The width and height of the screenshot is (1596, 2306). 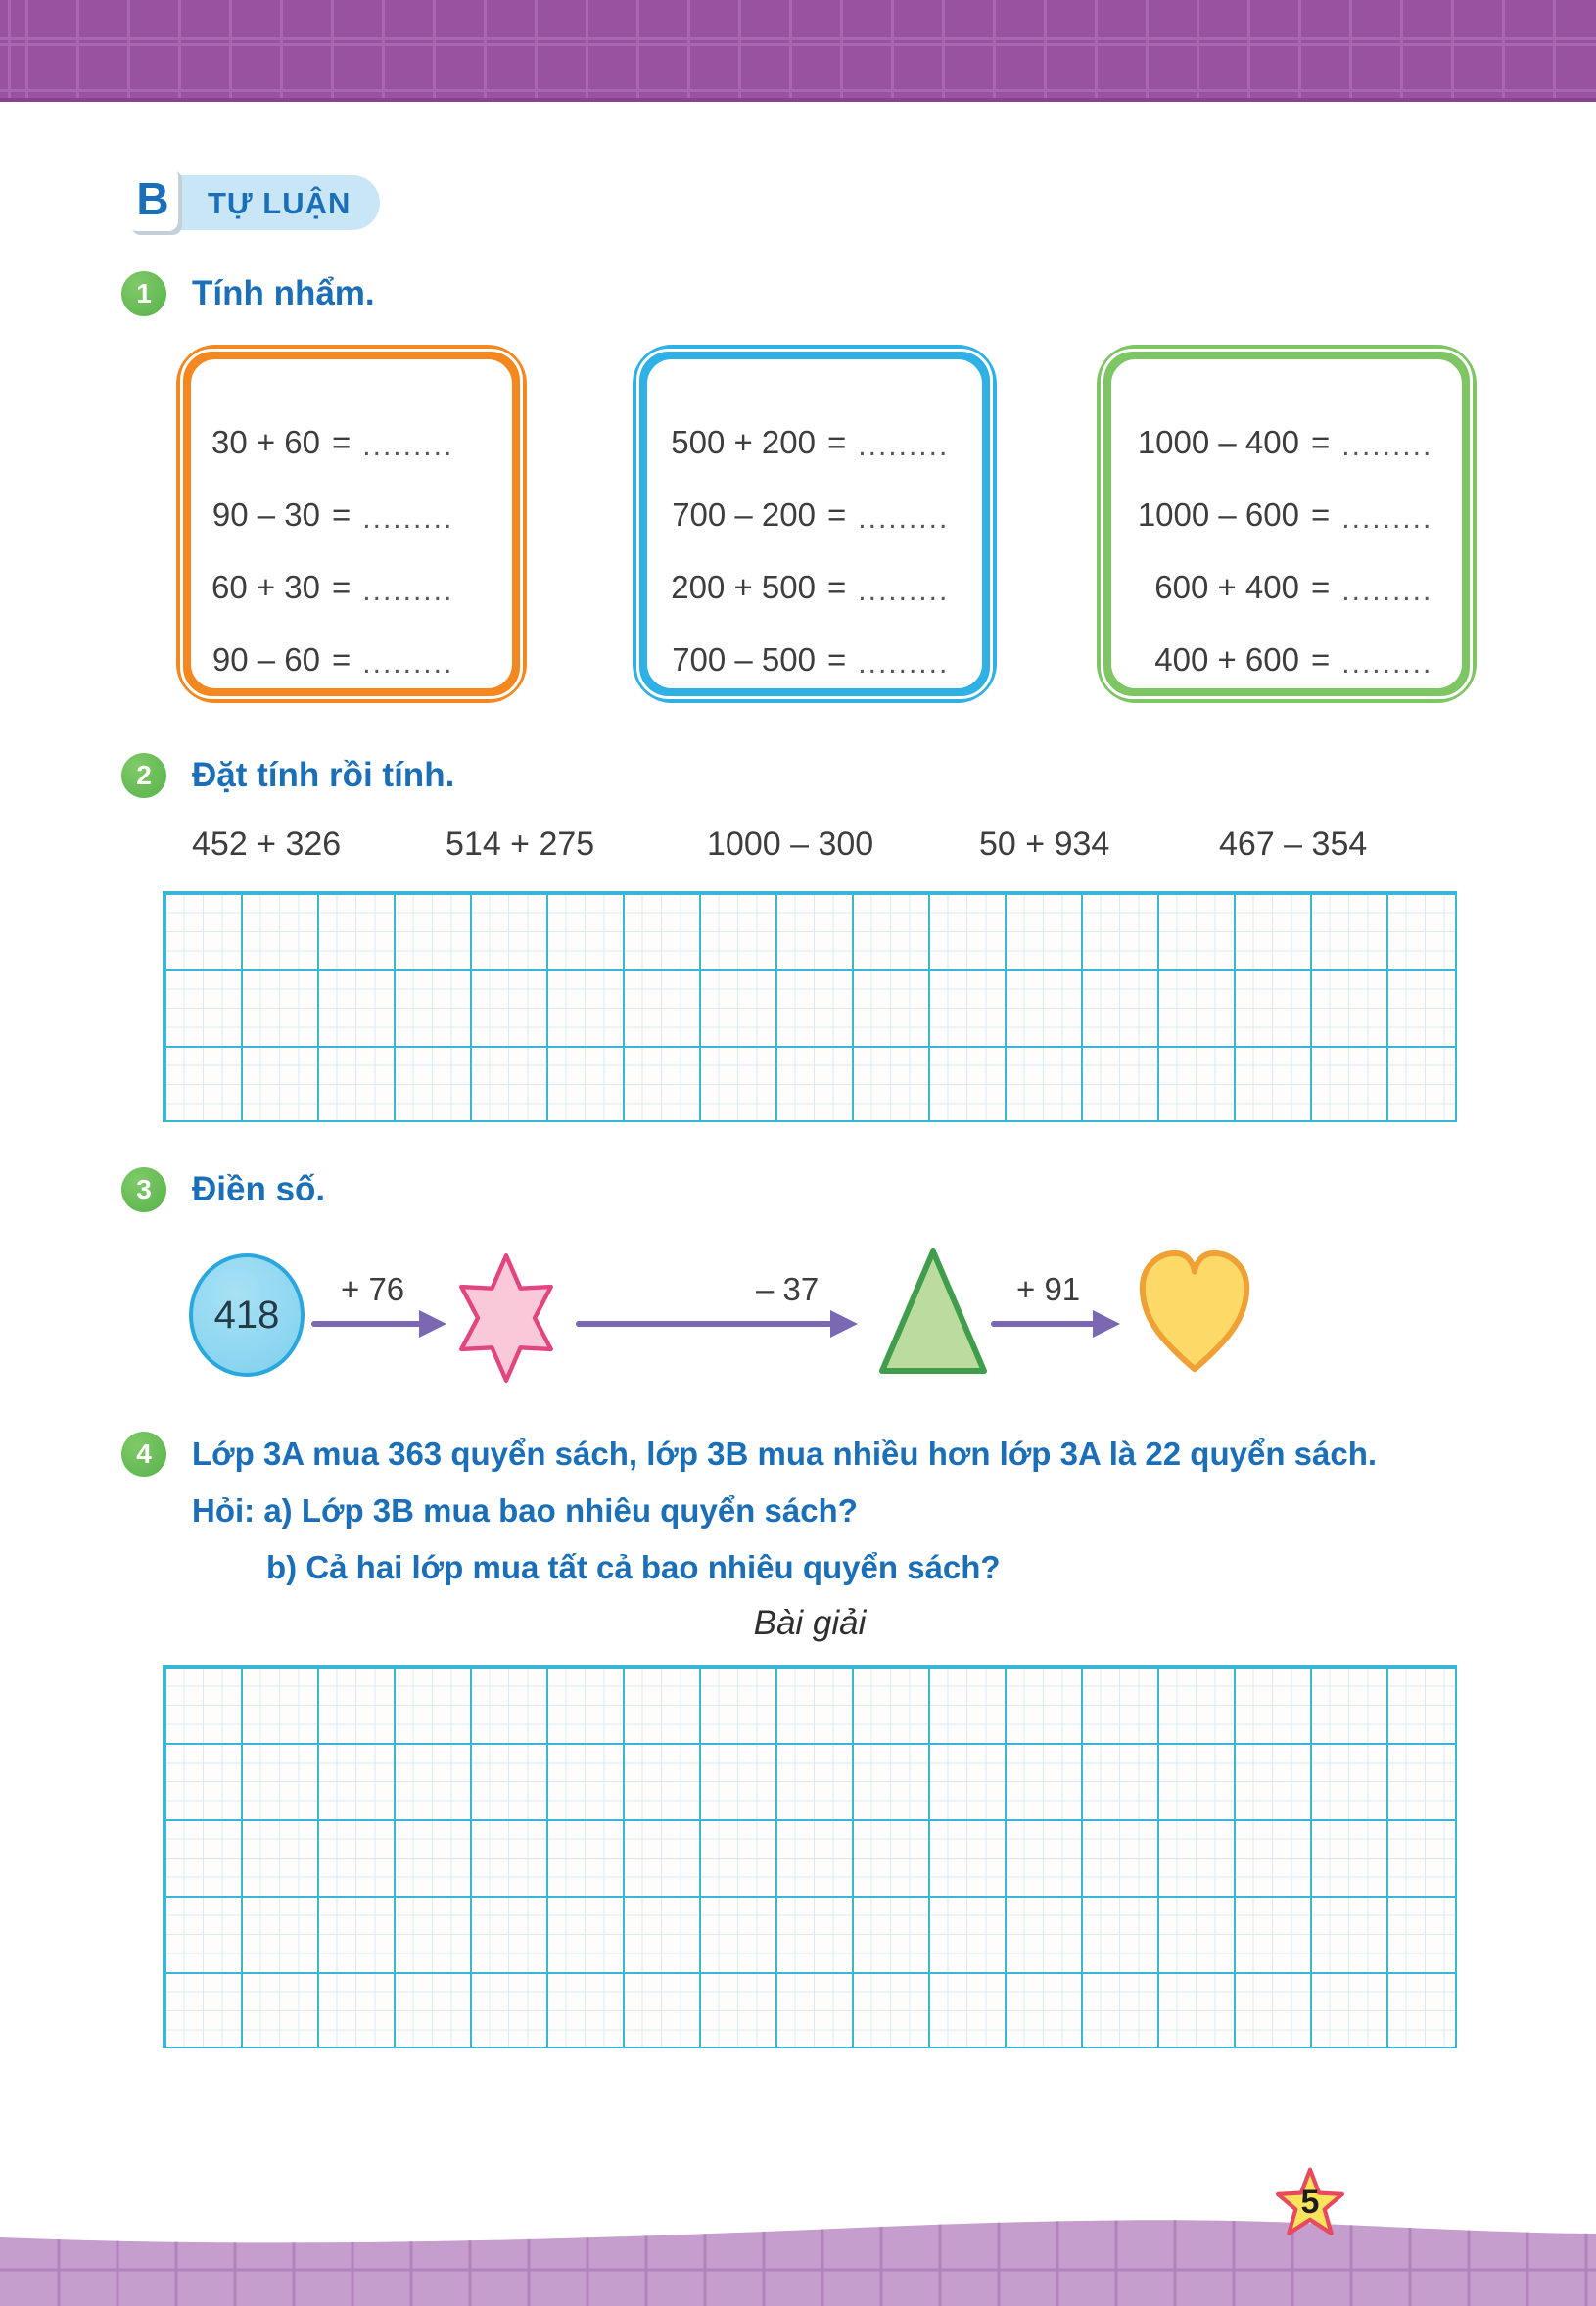 I want to click on column-problem-4: 50 + 934, so click(x=1044, y=844).